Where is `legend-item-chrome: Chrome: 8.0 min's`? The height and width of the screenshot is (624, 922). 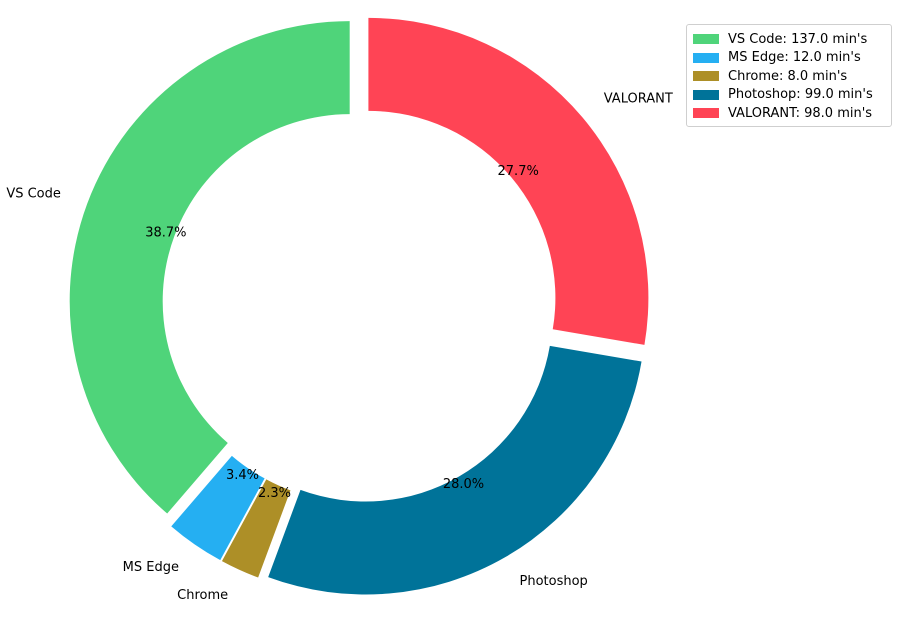
legend-item-chrome: Chrome: 8.0 min's is located at coordinates (789, 76).